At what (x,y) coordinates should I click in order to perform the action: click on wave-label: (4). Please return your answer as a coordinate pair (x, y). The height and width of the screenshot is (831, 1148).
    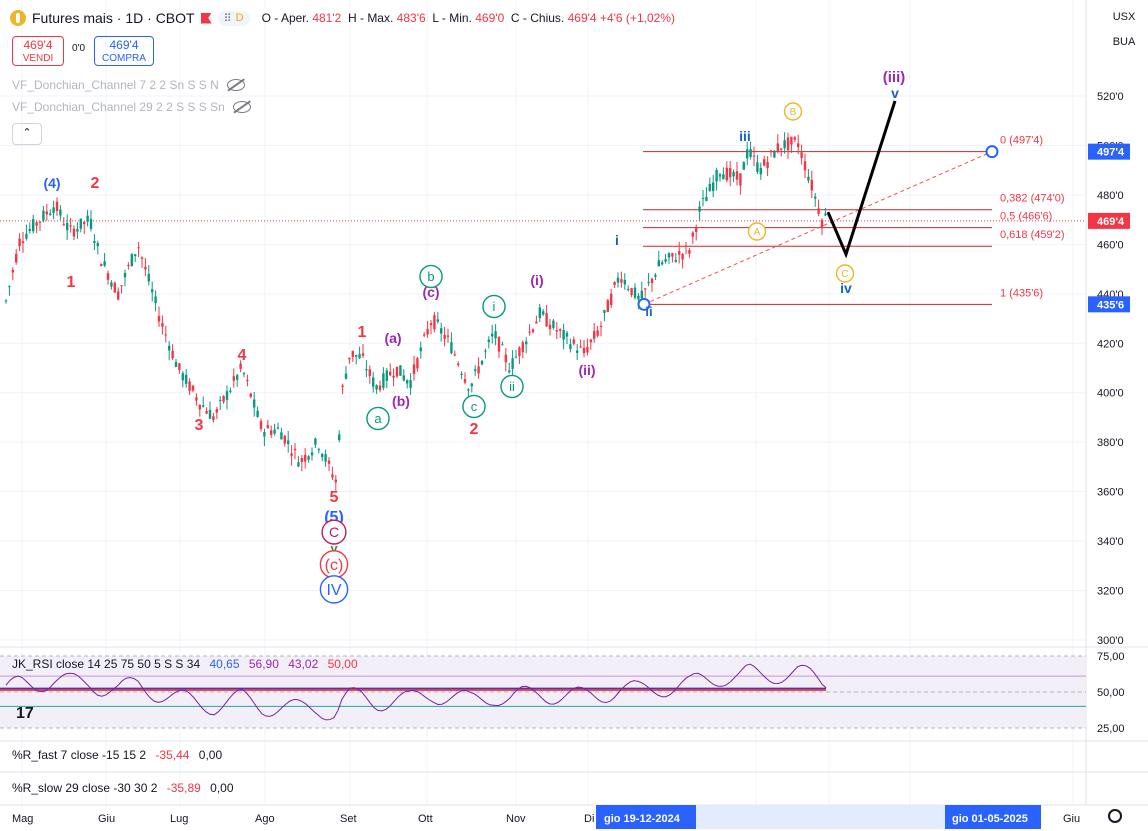
    Looking at the image, I should click on (51, 183).